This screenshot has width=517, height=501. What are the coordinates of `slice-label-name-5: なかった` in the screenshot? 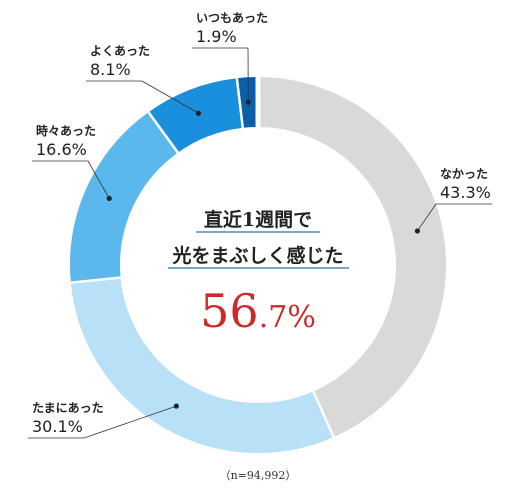 It's located at (464, 174).